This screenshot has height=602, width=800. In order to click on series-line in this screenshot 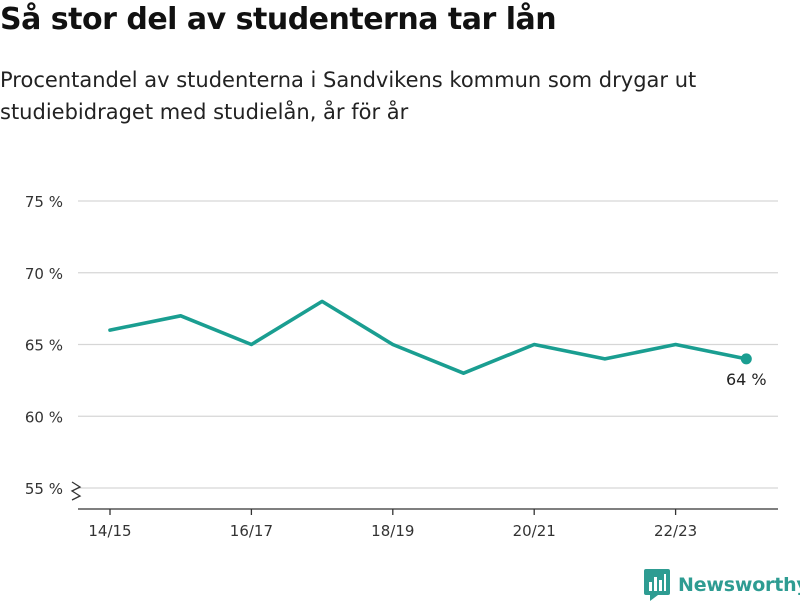, I will do `click(428, 337)`.